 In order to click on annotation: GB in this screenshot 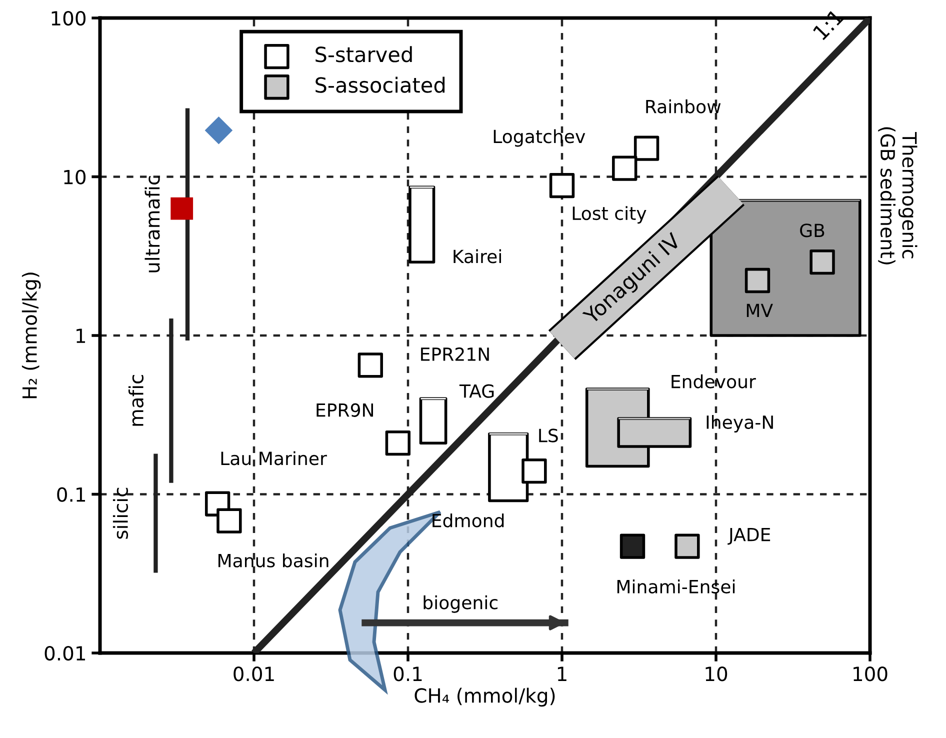, I will do `click(812, 231)`.